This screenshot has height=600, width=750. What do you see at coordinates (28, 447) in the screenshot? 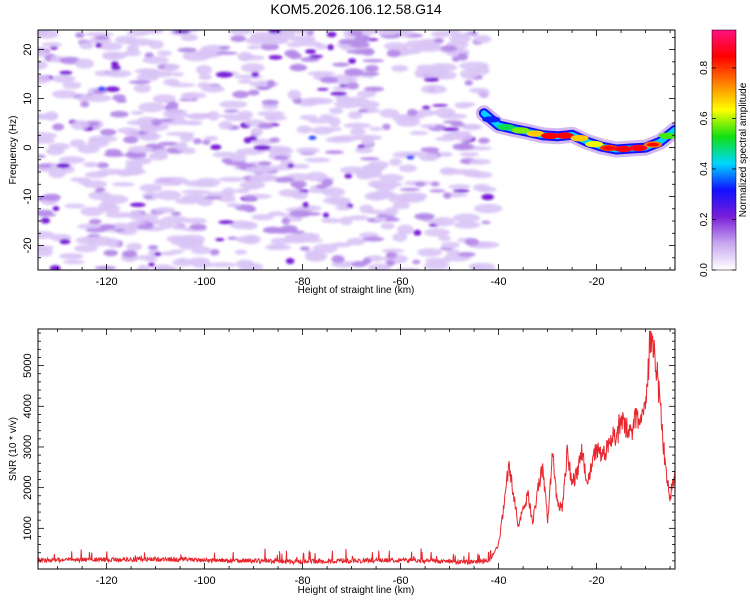
I see `y-tick-label: 3000` at bounding box center [28, 447].